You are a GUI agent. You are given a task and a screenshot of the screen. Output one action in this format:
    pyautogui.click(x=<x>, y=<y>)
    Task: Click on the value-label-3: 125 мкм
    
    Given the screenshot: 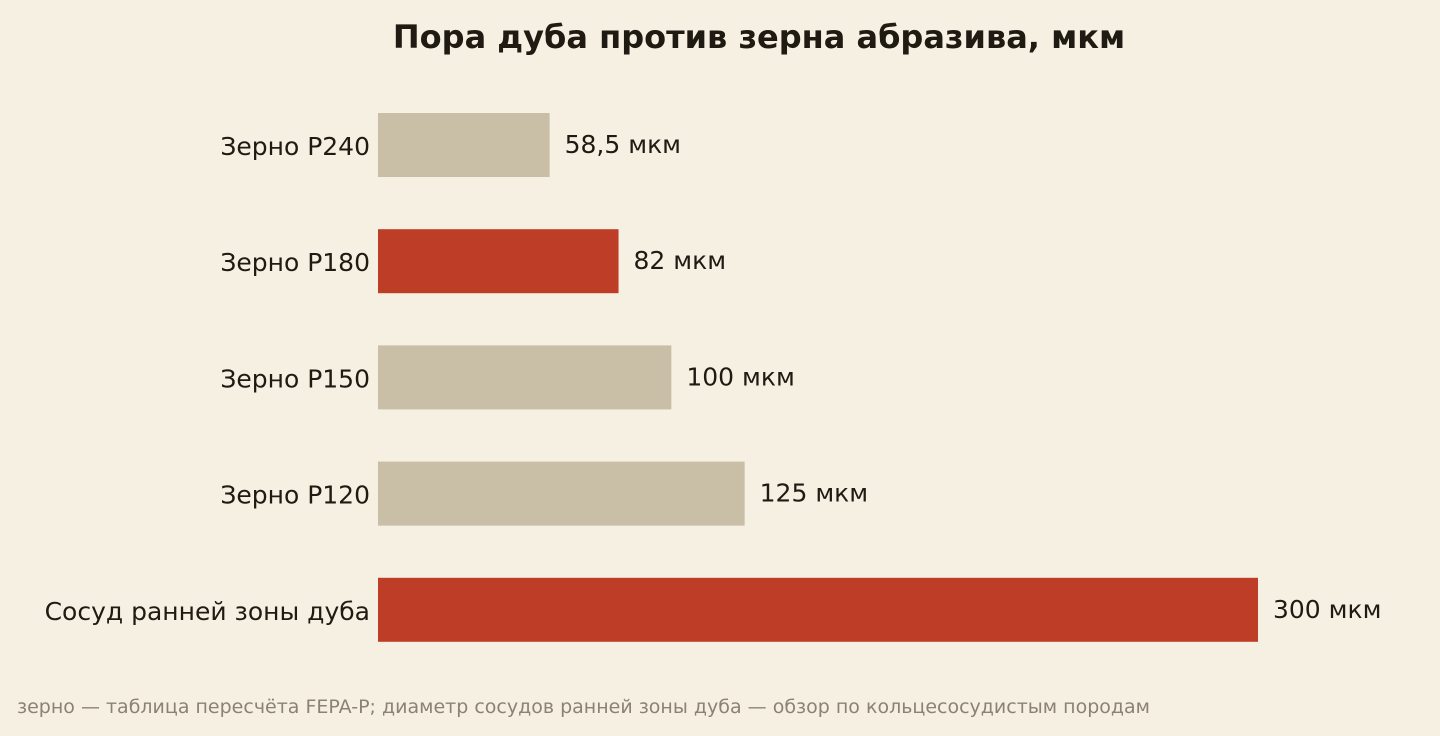 What is the action you would take?
    pyautogui.click(x=814, y=493)
    